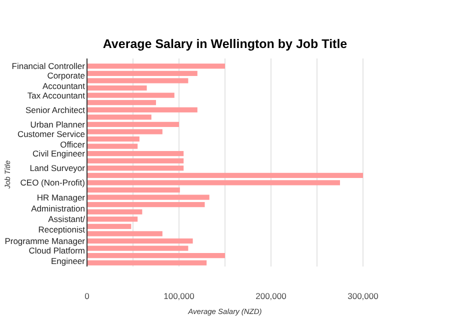  I want to click on x-tick-label: 300,000, so click(363, 296).